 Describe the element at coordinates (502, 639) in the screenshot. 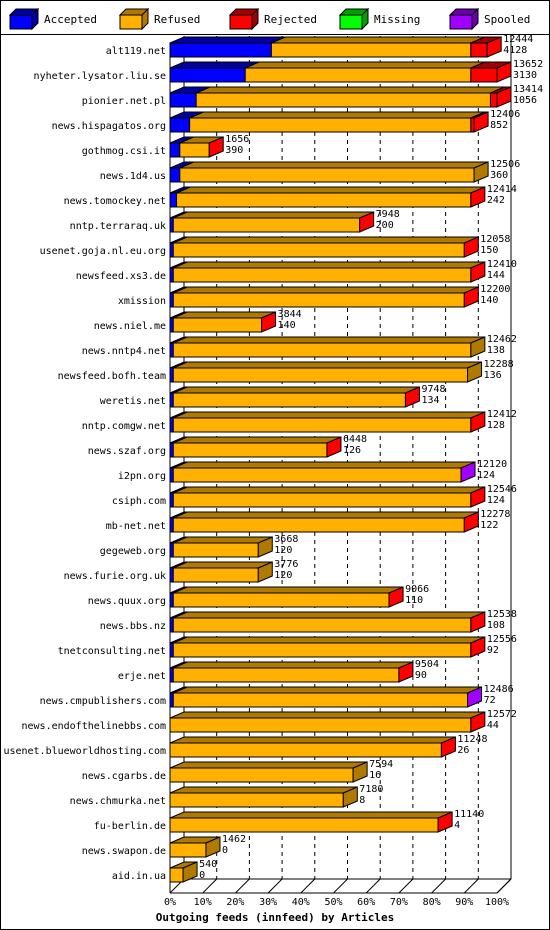

I see `total-label: 12556` at that location.